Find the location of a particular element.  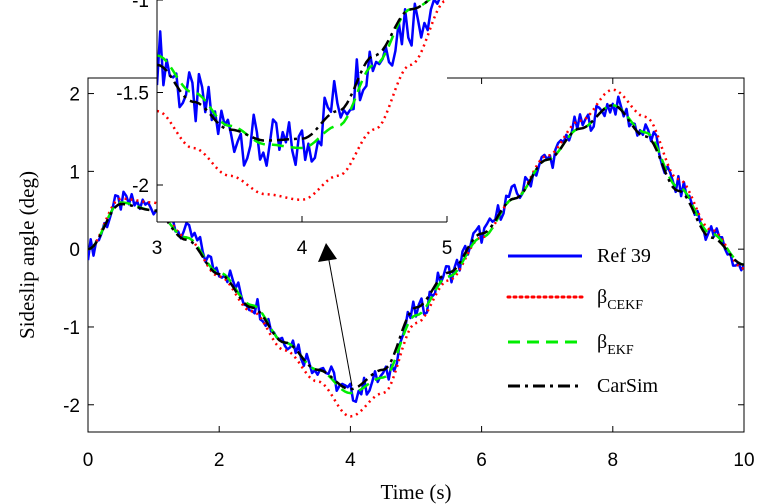

main-ytick-label: 2 is located at coordinates (74, 95).